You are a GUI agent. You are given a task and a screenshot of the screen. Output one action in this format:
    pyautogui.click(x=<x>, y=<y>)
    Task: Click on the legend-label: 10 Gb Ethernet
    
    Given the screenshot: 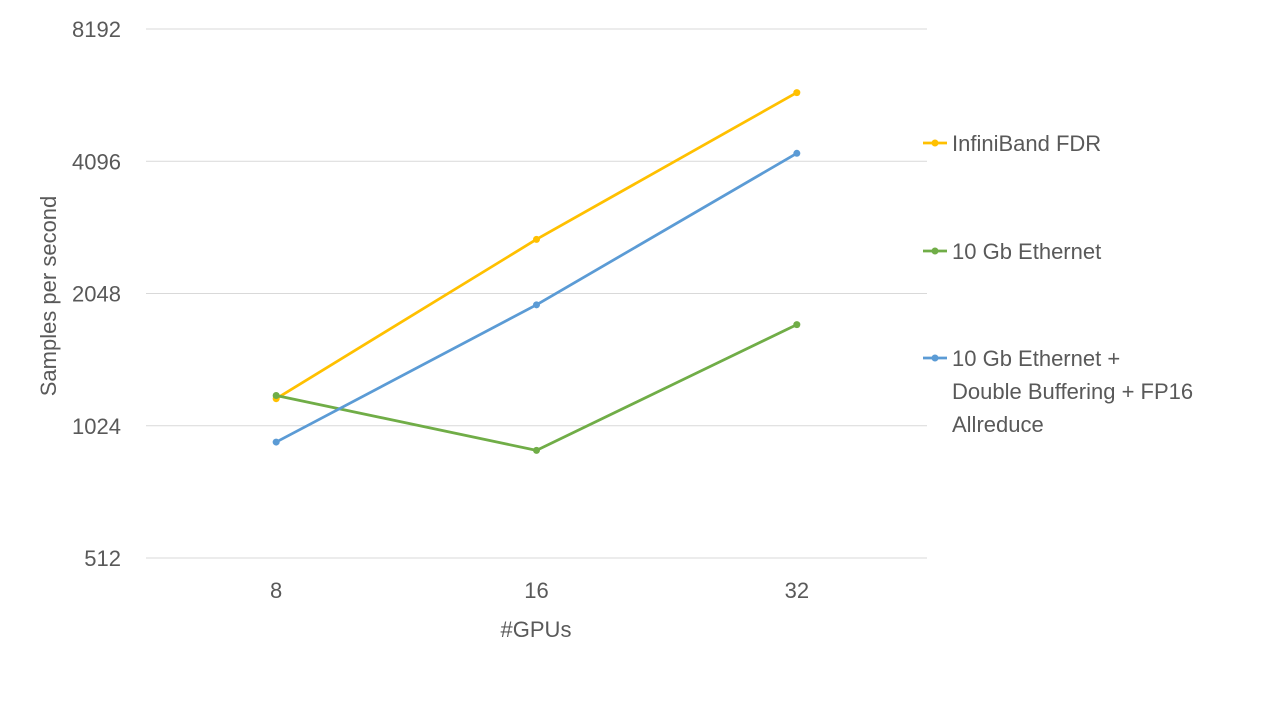 What is the action you would take?
    pyautogui.click(x=1026, y=251)
    